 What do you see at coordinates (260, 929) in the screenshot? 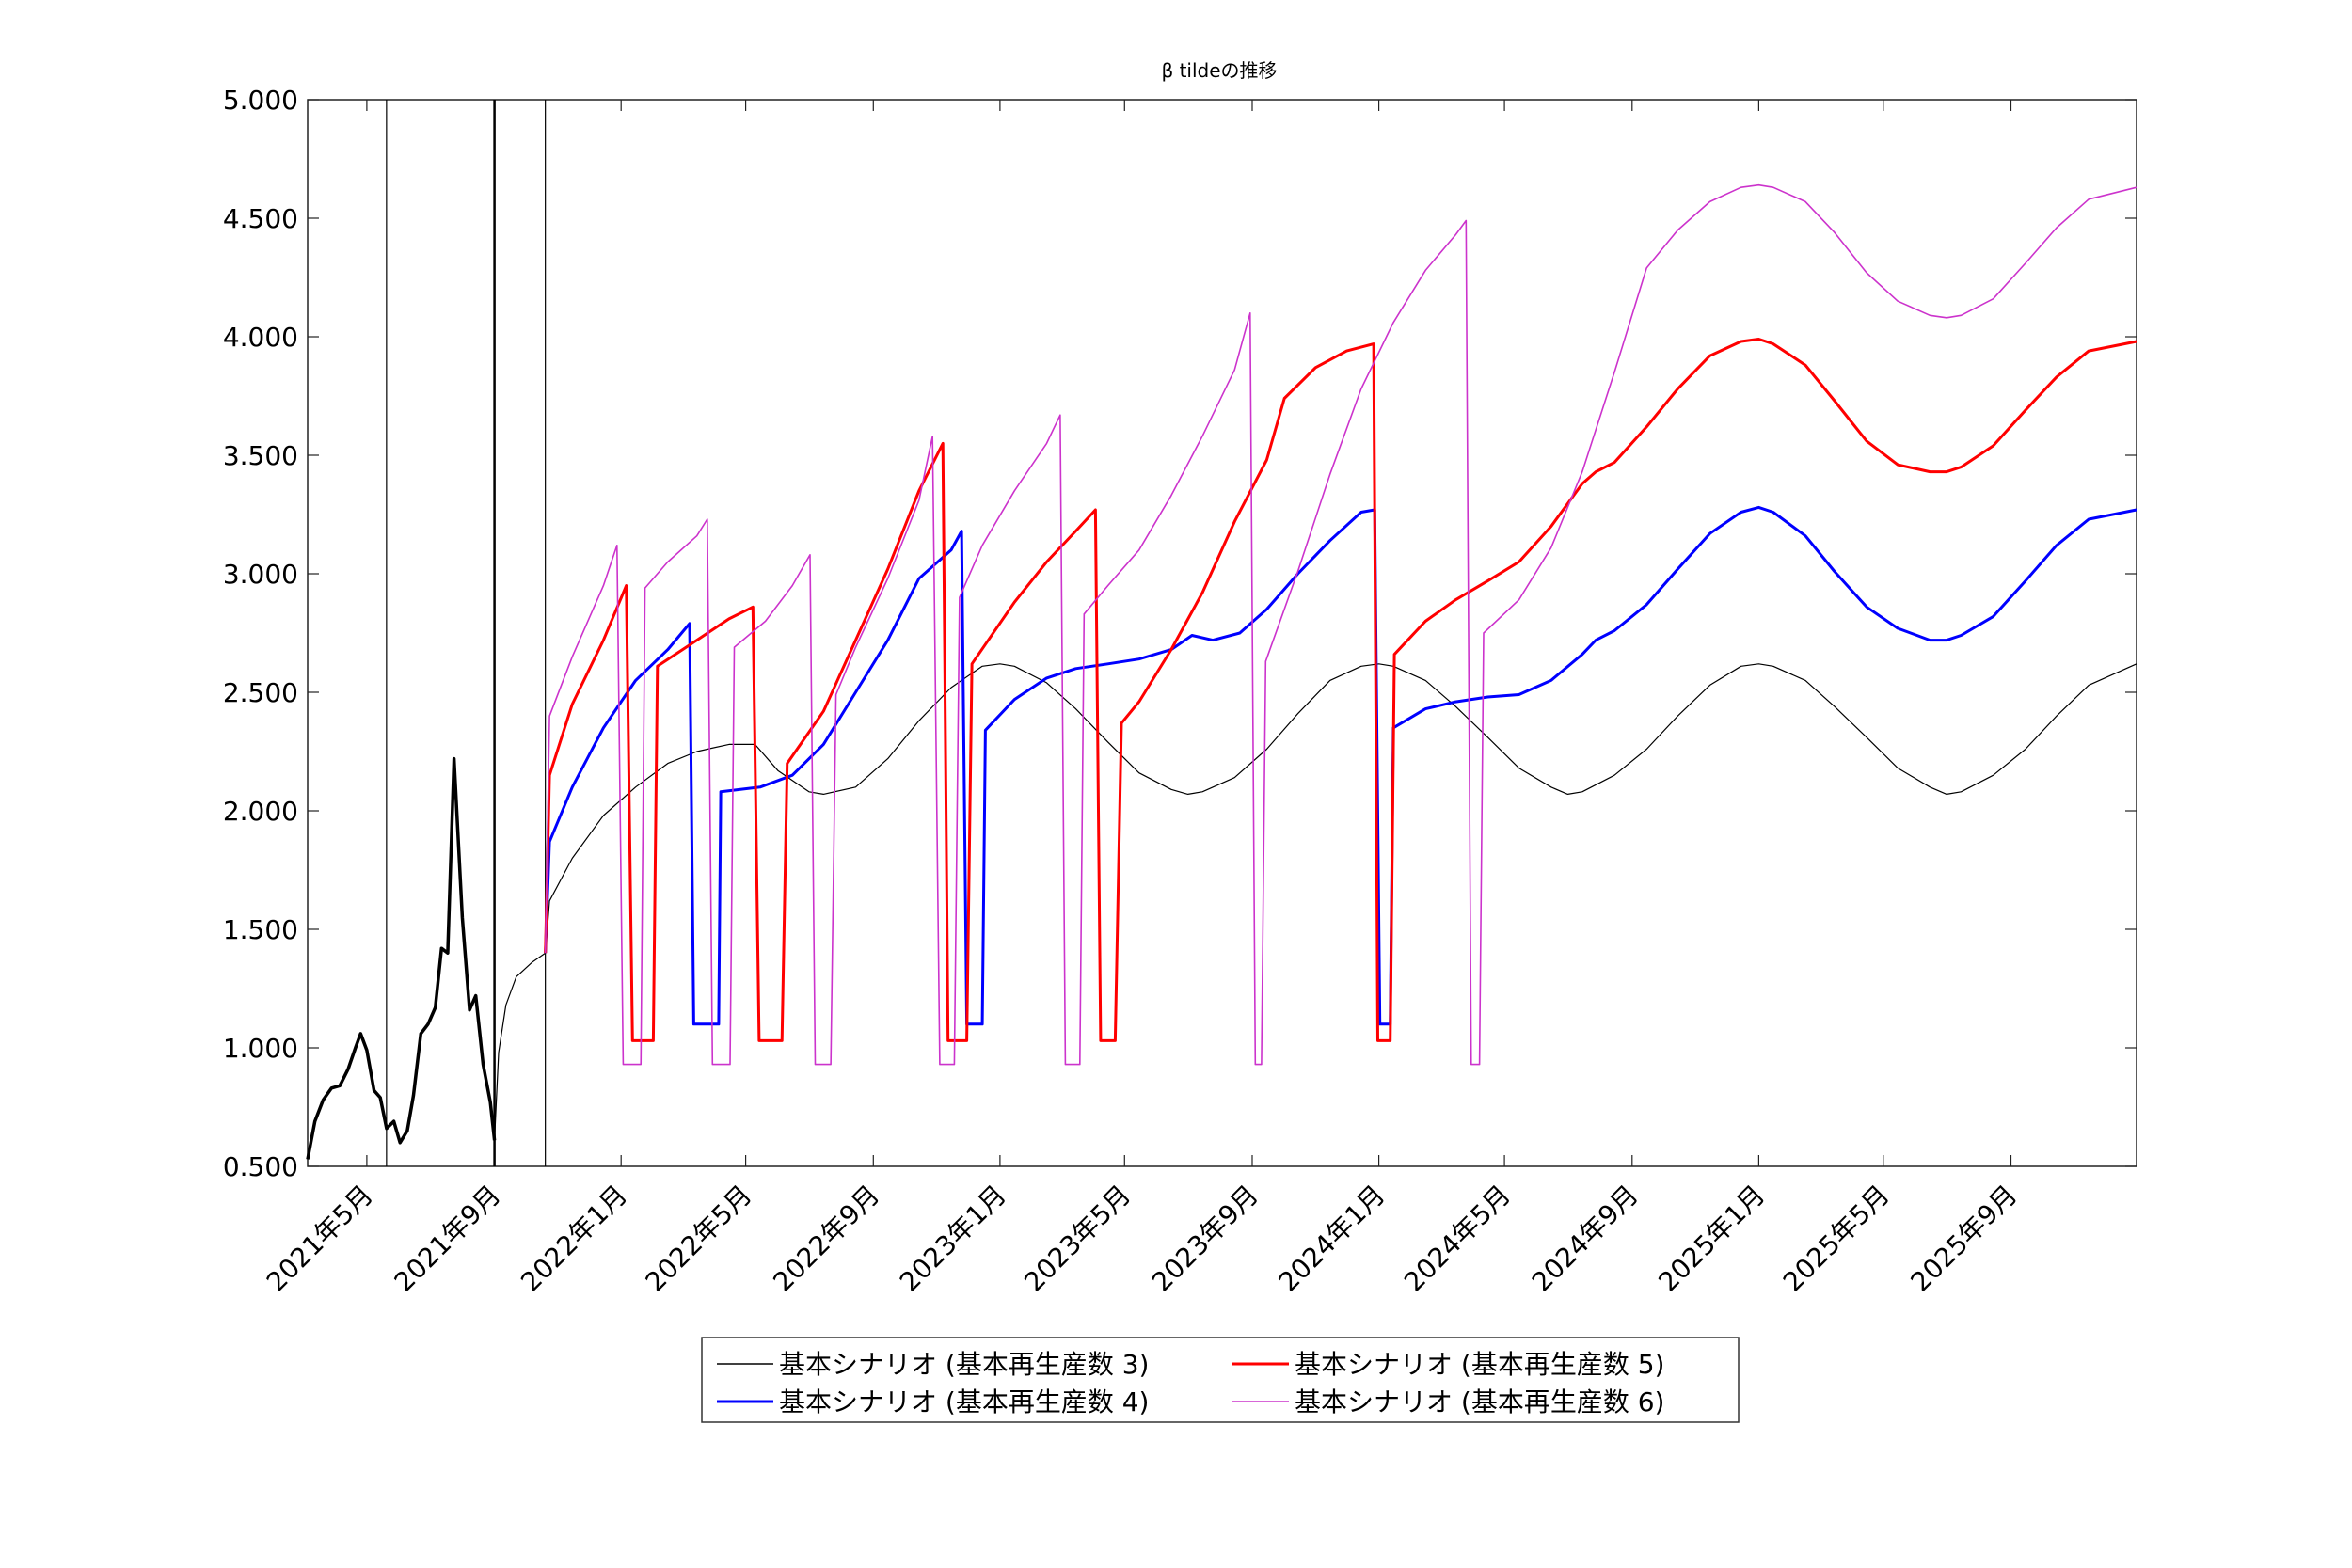
I see `y-tick-label: 1.500` at bounding box center [260, 929].